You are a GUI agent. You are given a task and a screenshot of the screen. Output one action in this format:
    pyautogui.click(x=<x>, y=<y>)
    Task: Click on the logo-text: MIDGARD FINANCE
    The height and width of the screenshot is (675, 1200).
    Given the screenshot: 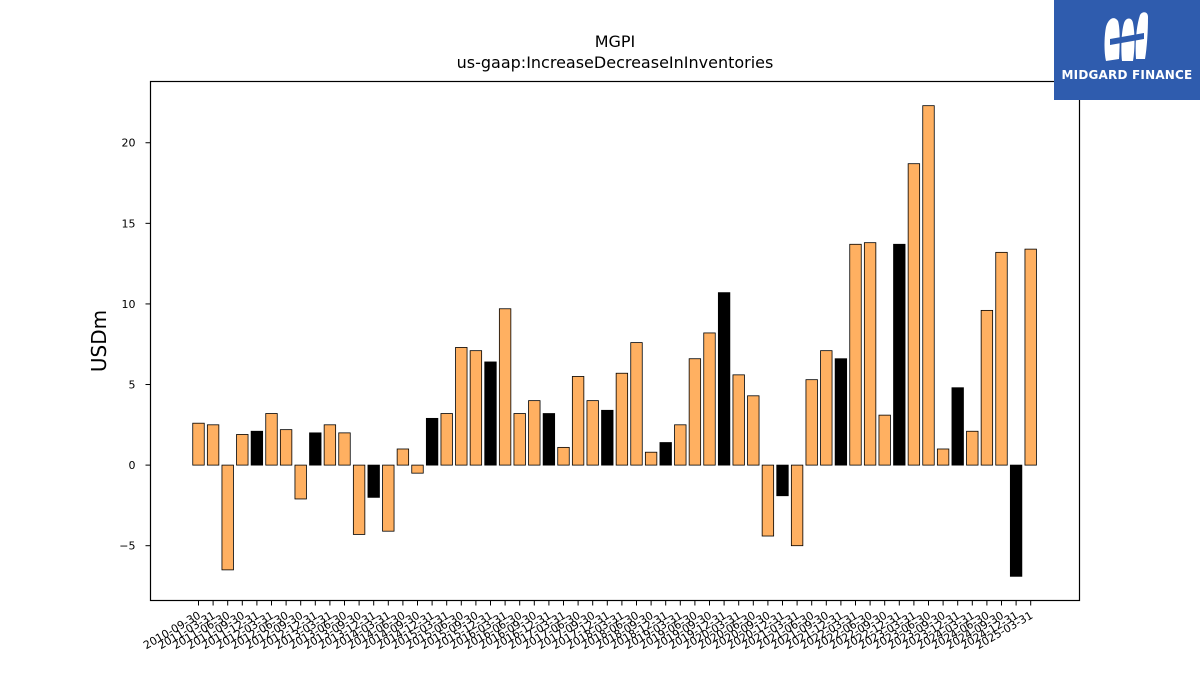 What is the action you would take?
    pyautogui.click(x=1127, y=75)
    